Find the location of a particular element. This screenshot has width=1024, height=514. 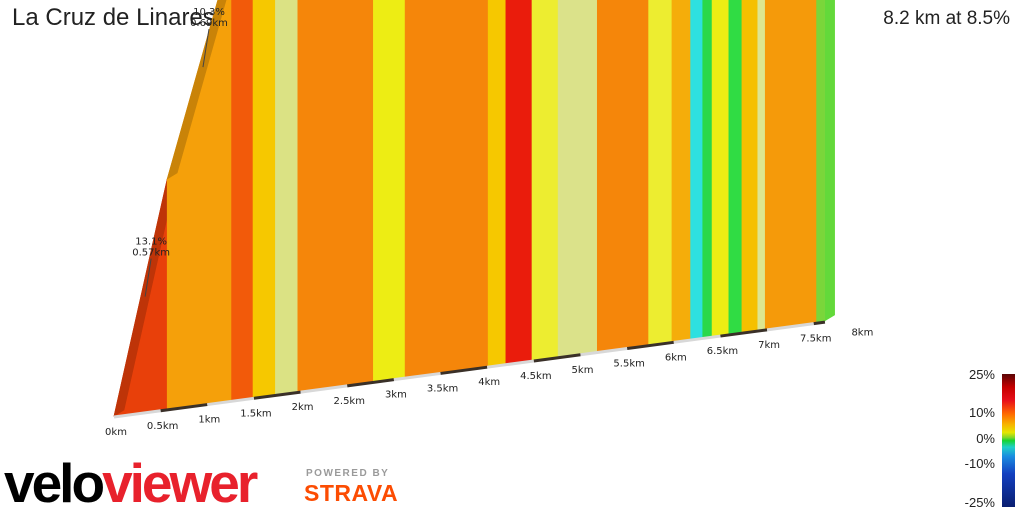

x-tick-label: 0.5km is located at coordinates (162, 426).